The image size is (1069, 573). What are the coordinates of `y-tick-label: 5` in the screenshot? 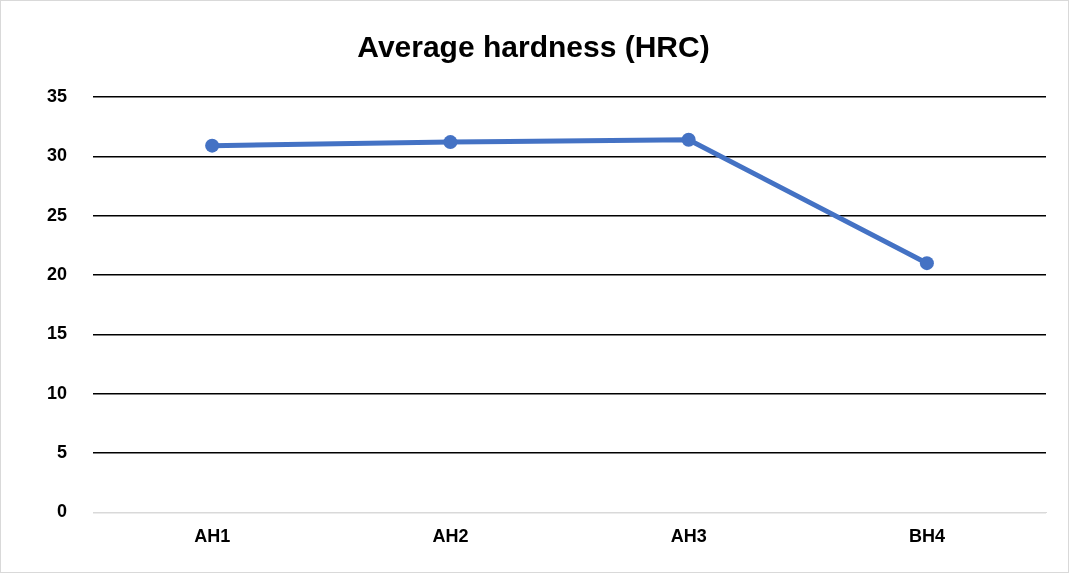 It's located at (62, 452).